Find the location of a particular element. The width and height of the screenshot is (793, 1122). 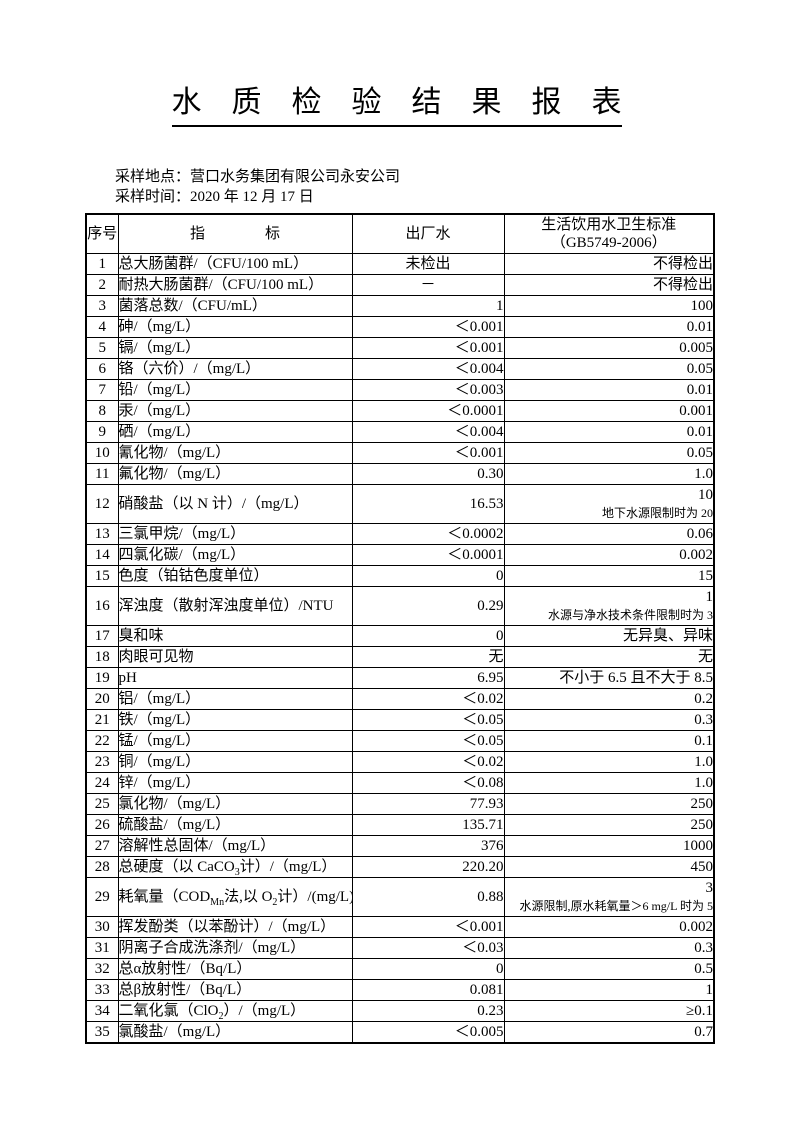

row-standard-cell: 0.005 is located at coordinates (609, 348).